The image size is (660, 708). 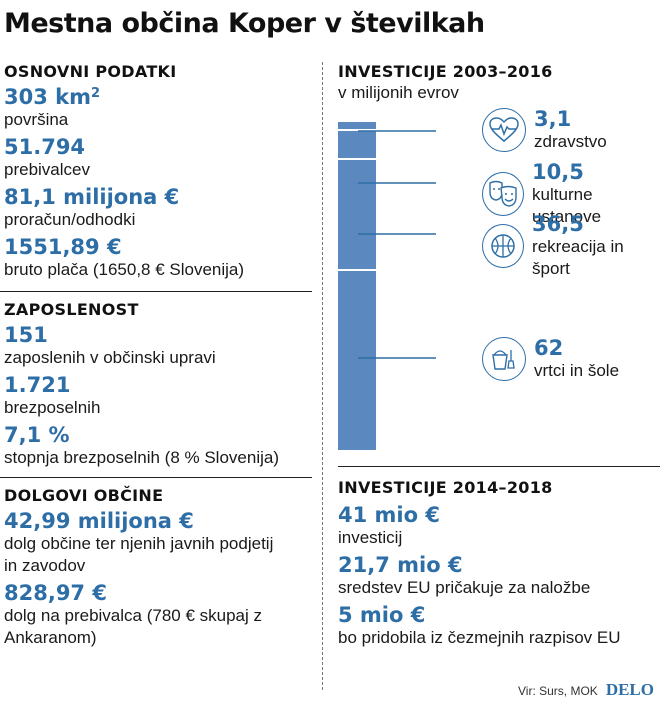 I want to click on investment-sport: 36,5 rekreacija in šport, so click(x=571, y=246).